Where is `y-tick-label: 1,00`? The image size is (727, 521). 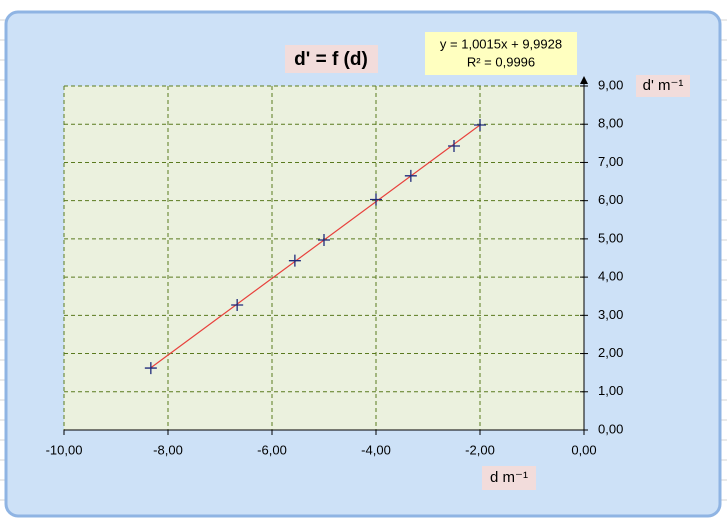 y-tick-label: 1,00 is located at coordinates (610, 390).